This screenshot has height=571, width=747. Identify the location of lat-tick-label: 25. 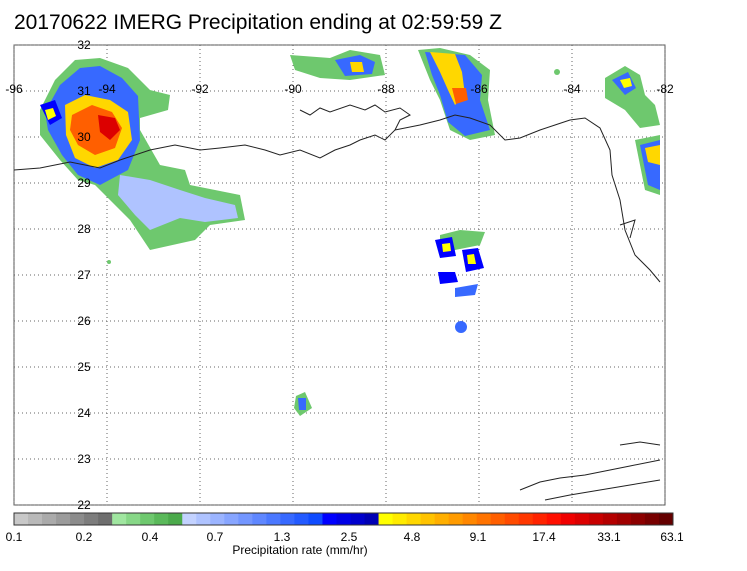
(84, 367).